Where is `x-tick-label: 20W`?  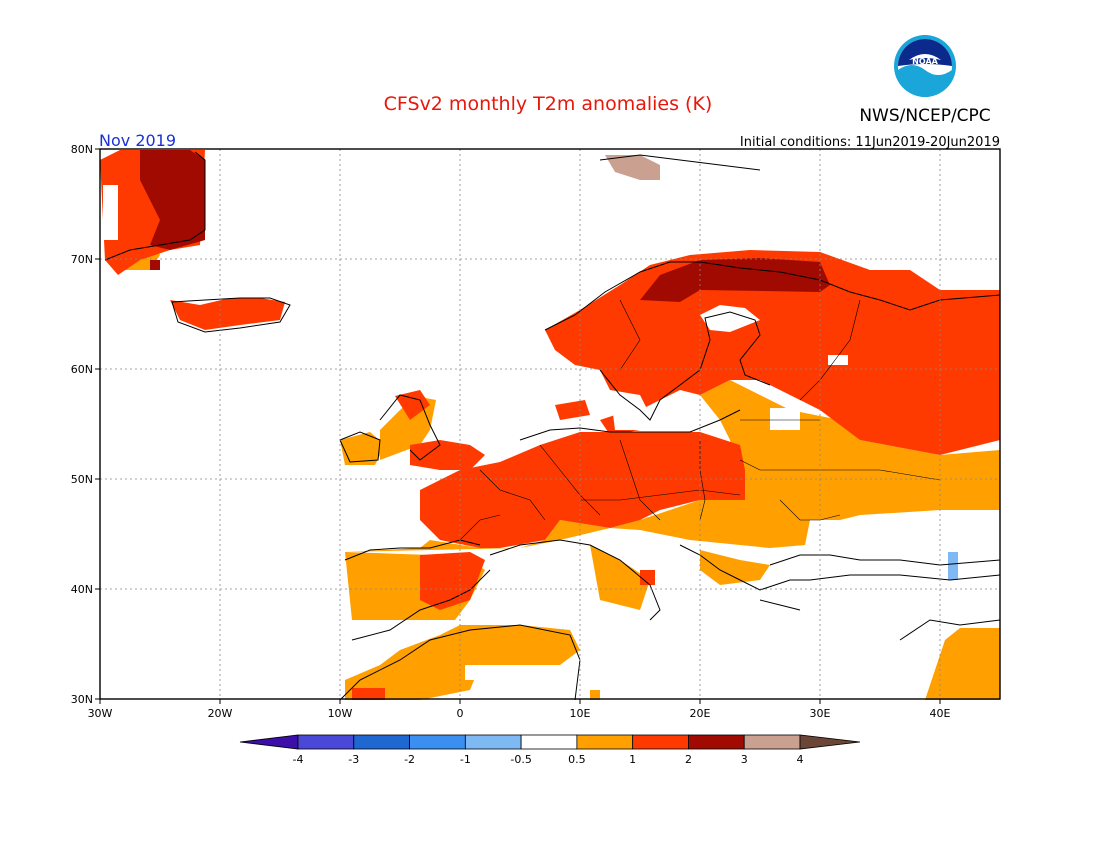 x-tick-label: 20W is located at coordinates (220, 713).